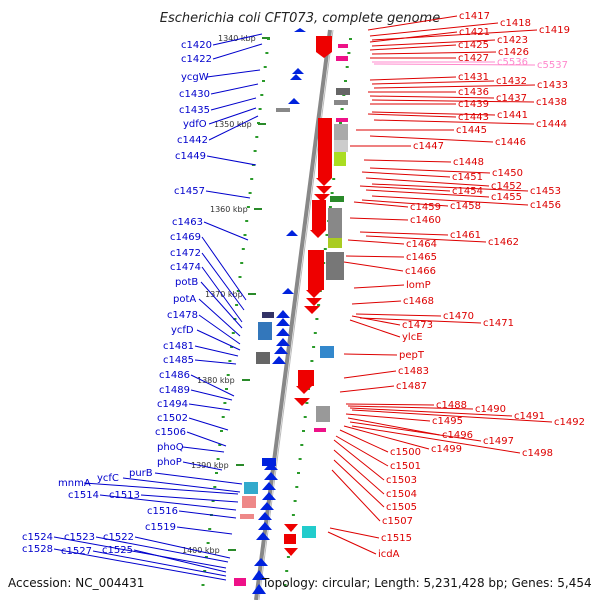 The image size is (600, 600). I want to click on gene-label-ycgW: ycgW, so click(195, 77).